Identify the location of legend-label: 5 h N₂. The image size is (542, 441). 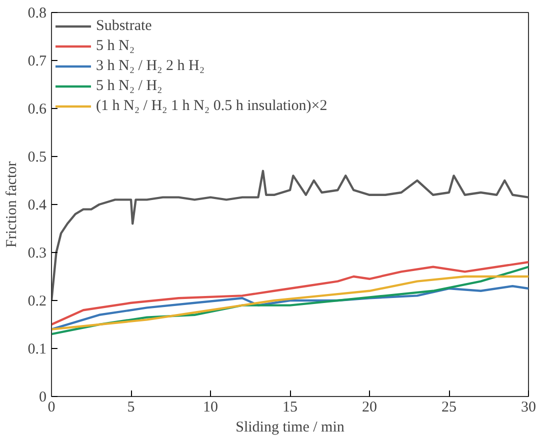
(115, 46).